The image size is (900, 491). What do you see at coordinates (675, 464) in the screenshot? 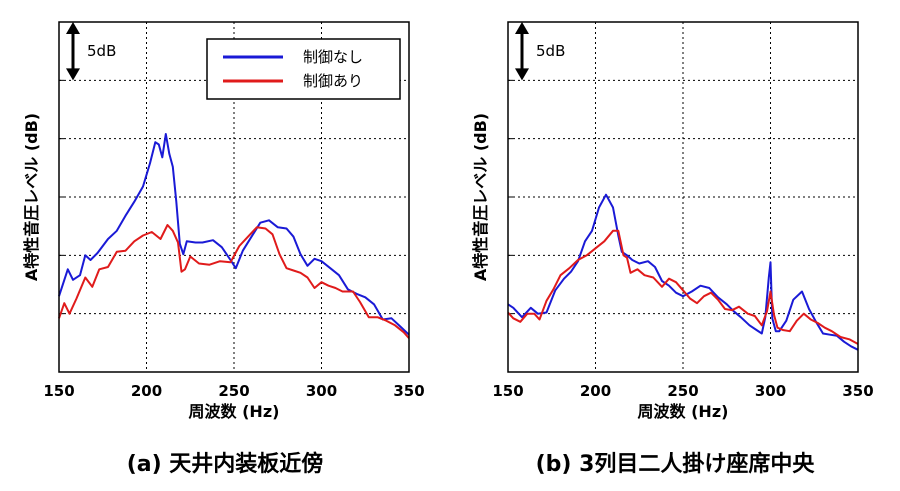
I see `chart-b-caption: (b) 3列目二人掛け座席中央` at bounding box center [675, 464].